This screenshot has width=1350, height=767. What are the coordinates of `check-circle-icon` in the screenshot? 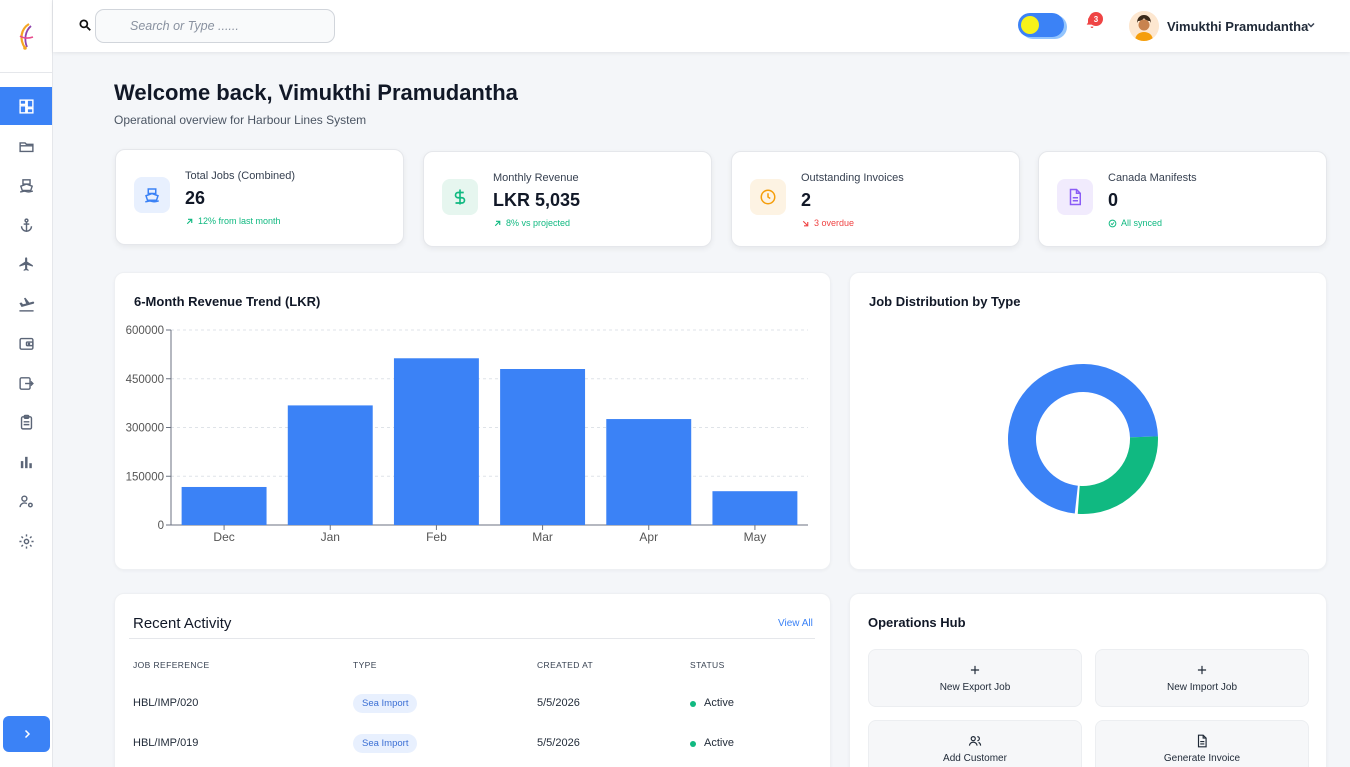 It's located at (1112, 223).